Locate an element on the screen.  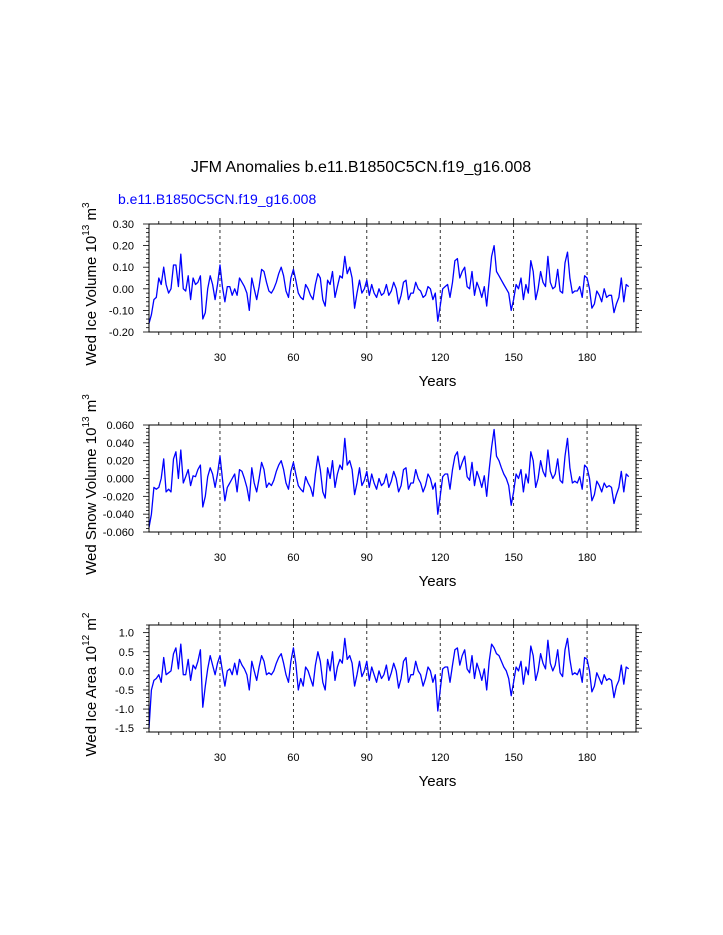
y-tick-label: 1.0 is located at coordinates (126, 634).